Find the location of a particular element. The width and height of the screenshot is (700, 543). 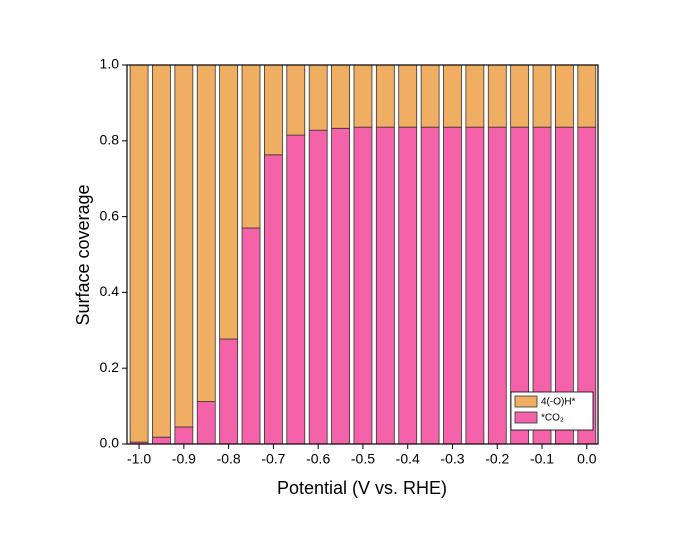

x-tick-label: -0.5 is located at coordinates (363, 459).